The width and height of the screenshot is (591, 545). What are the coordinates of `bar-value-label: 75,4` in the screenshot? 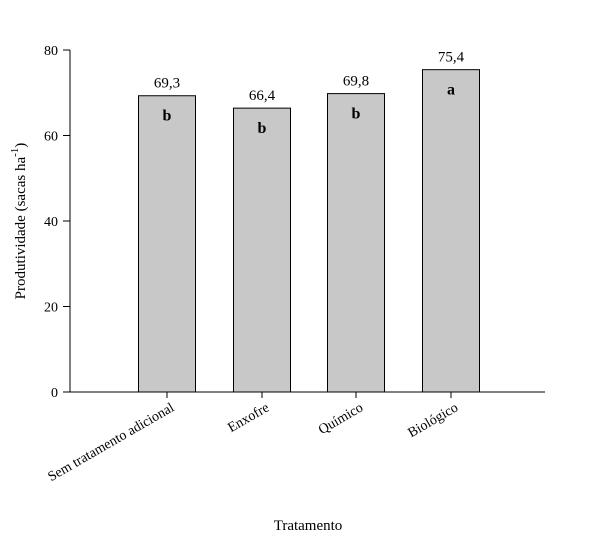 It's located at (451, 58).